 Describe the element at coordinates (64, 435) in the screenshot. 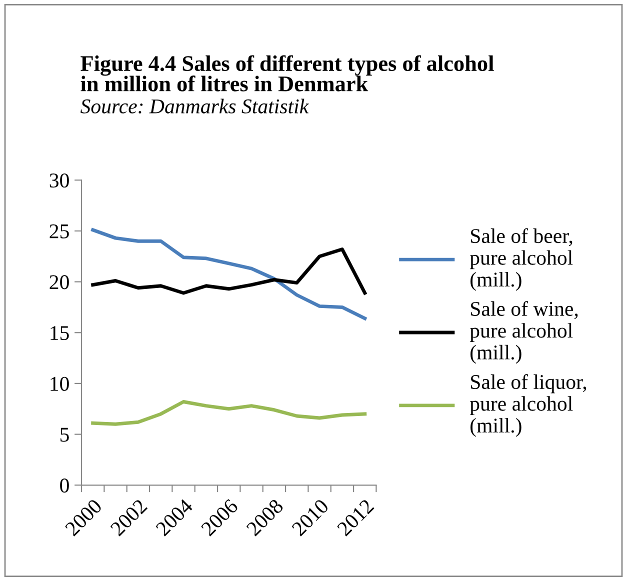

I see `y-tick-label: 5` at that location.